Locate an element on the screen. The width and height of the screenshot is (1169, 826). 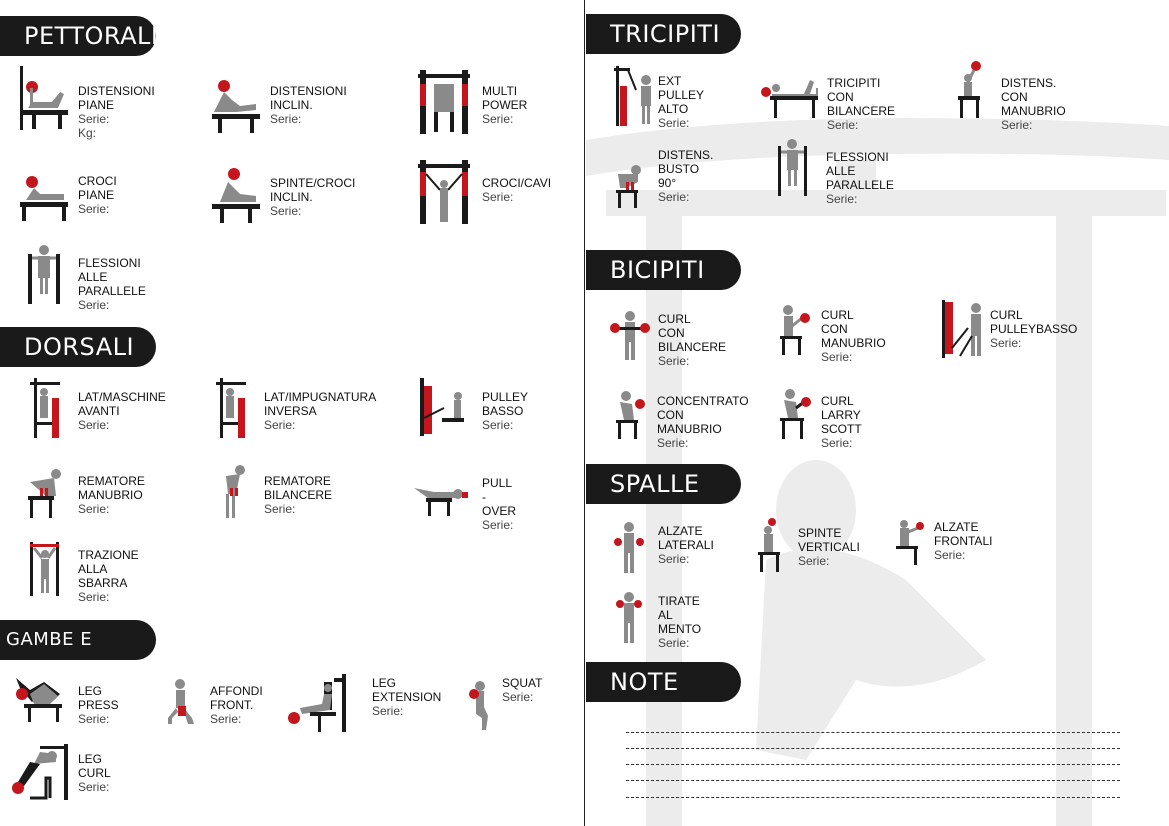
exercise-name: CURL LARRY SCOTT is located at coordinates (841, 415).